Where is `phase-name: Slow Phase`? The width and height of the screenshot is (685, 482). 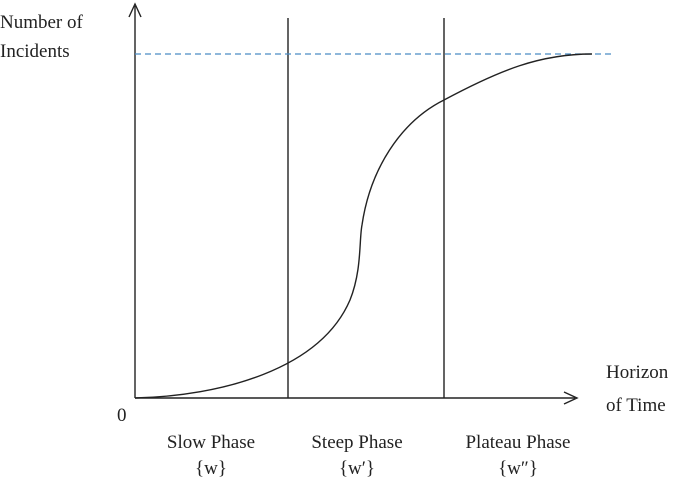
phase-name: Slow Phase is located at coordinates (211, 442).